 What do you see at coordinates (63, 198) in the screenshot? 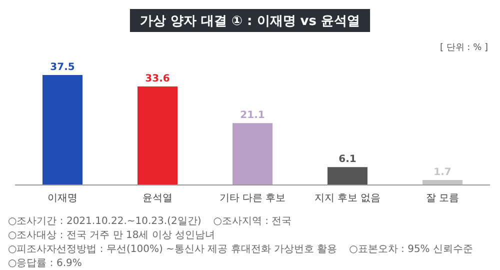
I see `x-tick-label: 이재명` at bounding box center [63, 198].